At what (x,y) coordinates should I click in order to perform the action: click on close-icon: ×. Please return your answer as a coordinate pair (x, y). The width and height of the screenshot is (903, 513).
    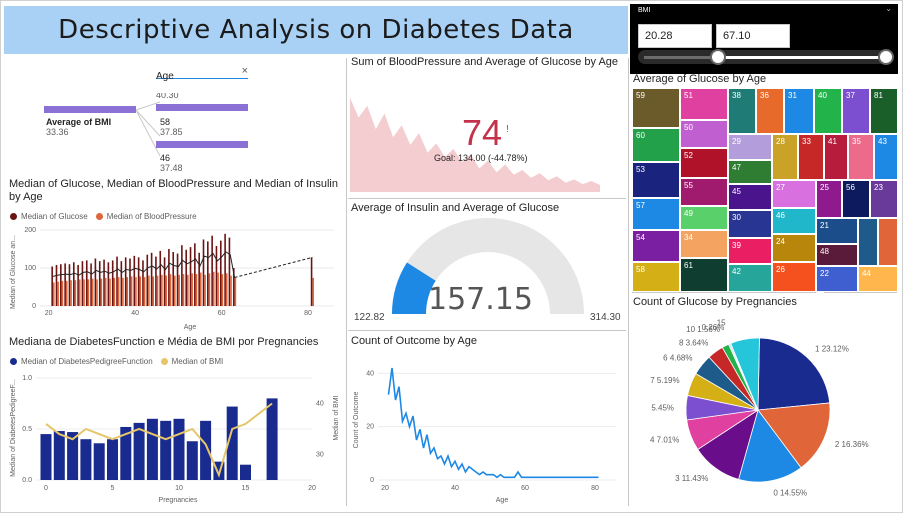
    Looking at the image, I should click on (244, 71).